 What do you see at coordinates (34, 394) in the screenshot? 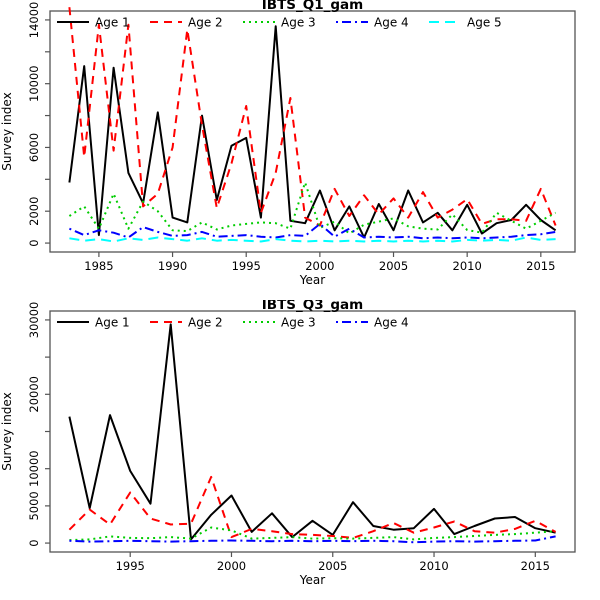
I see `y-tick-label: 20000` at bounding box center [34, 394].